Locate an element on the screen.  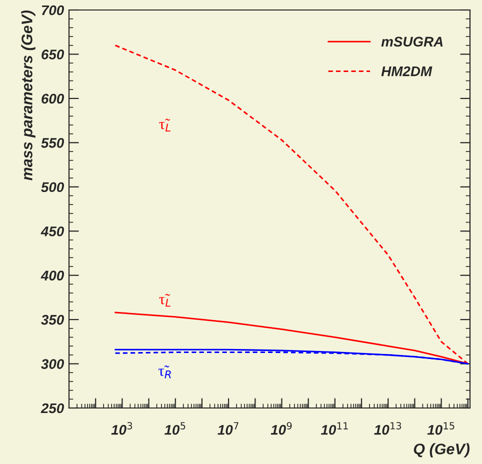
x-tick-label: 10$^{7}$ is located at coordinates (228, 428).